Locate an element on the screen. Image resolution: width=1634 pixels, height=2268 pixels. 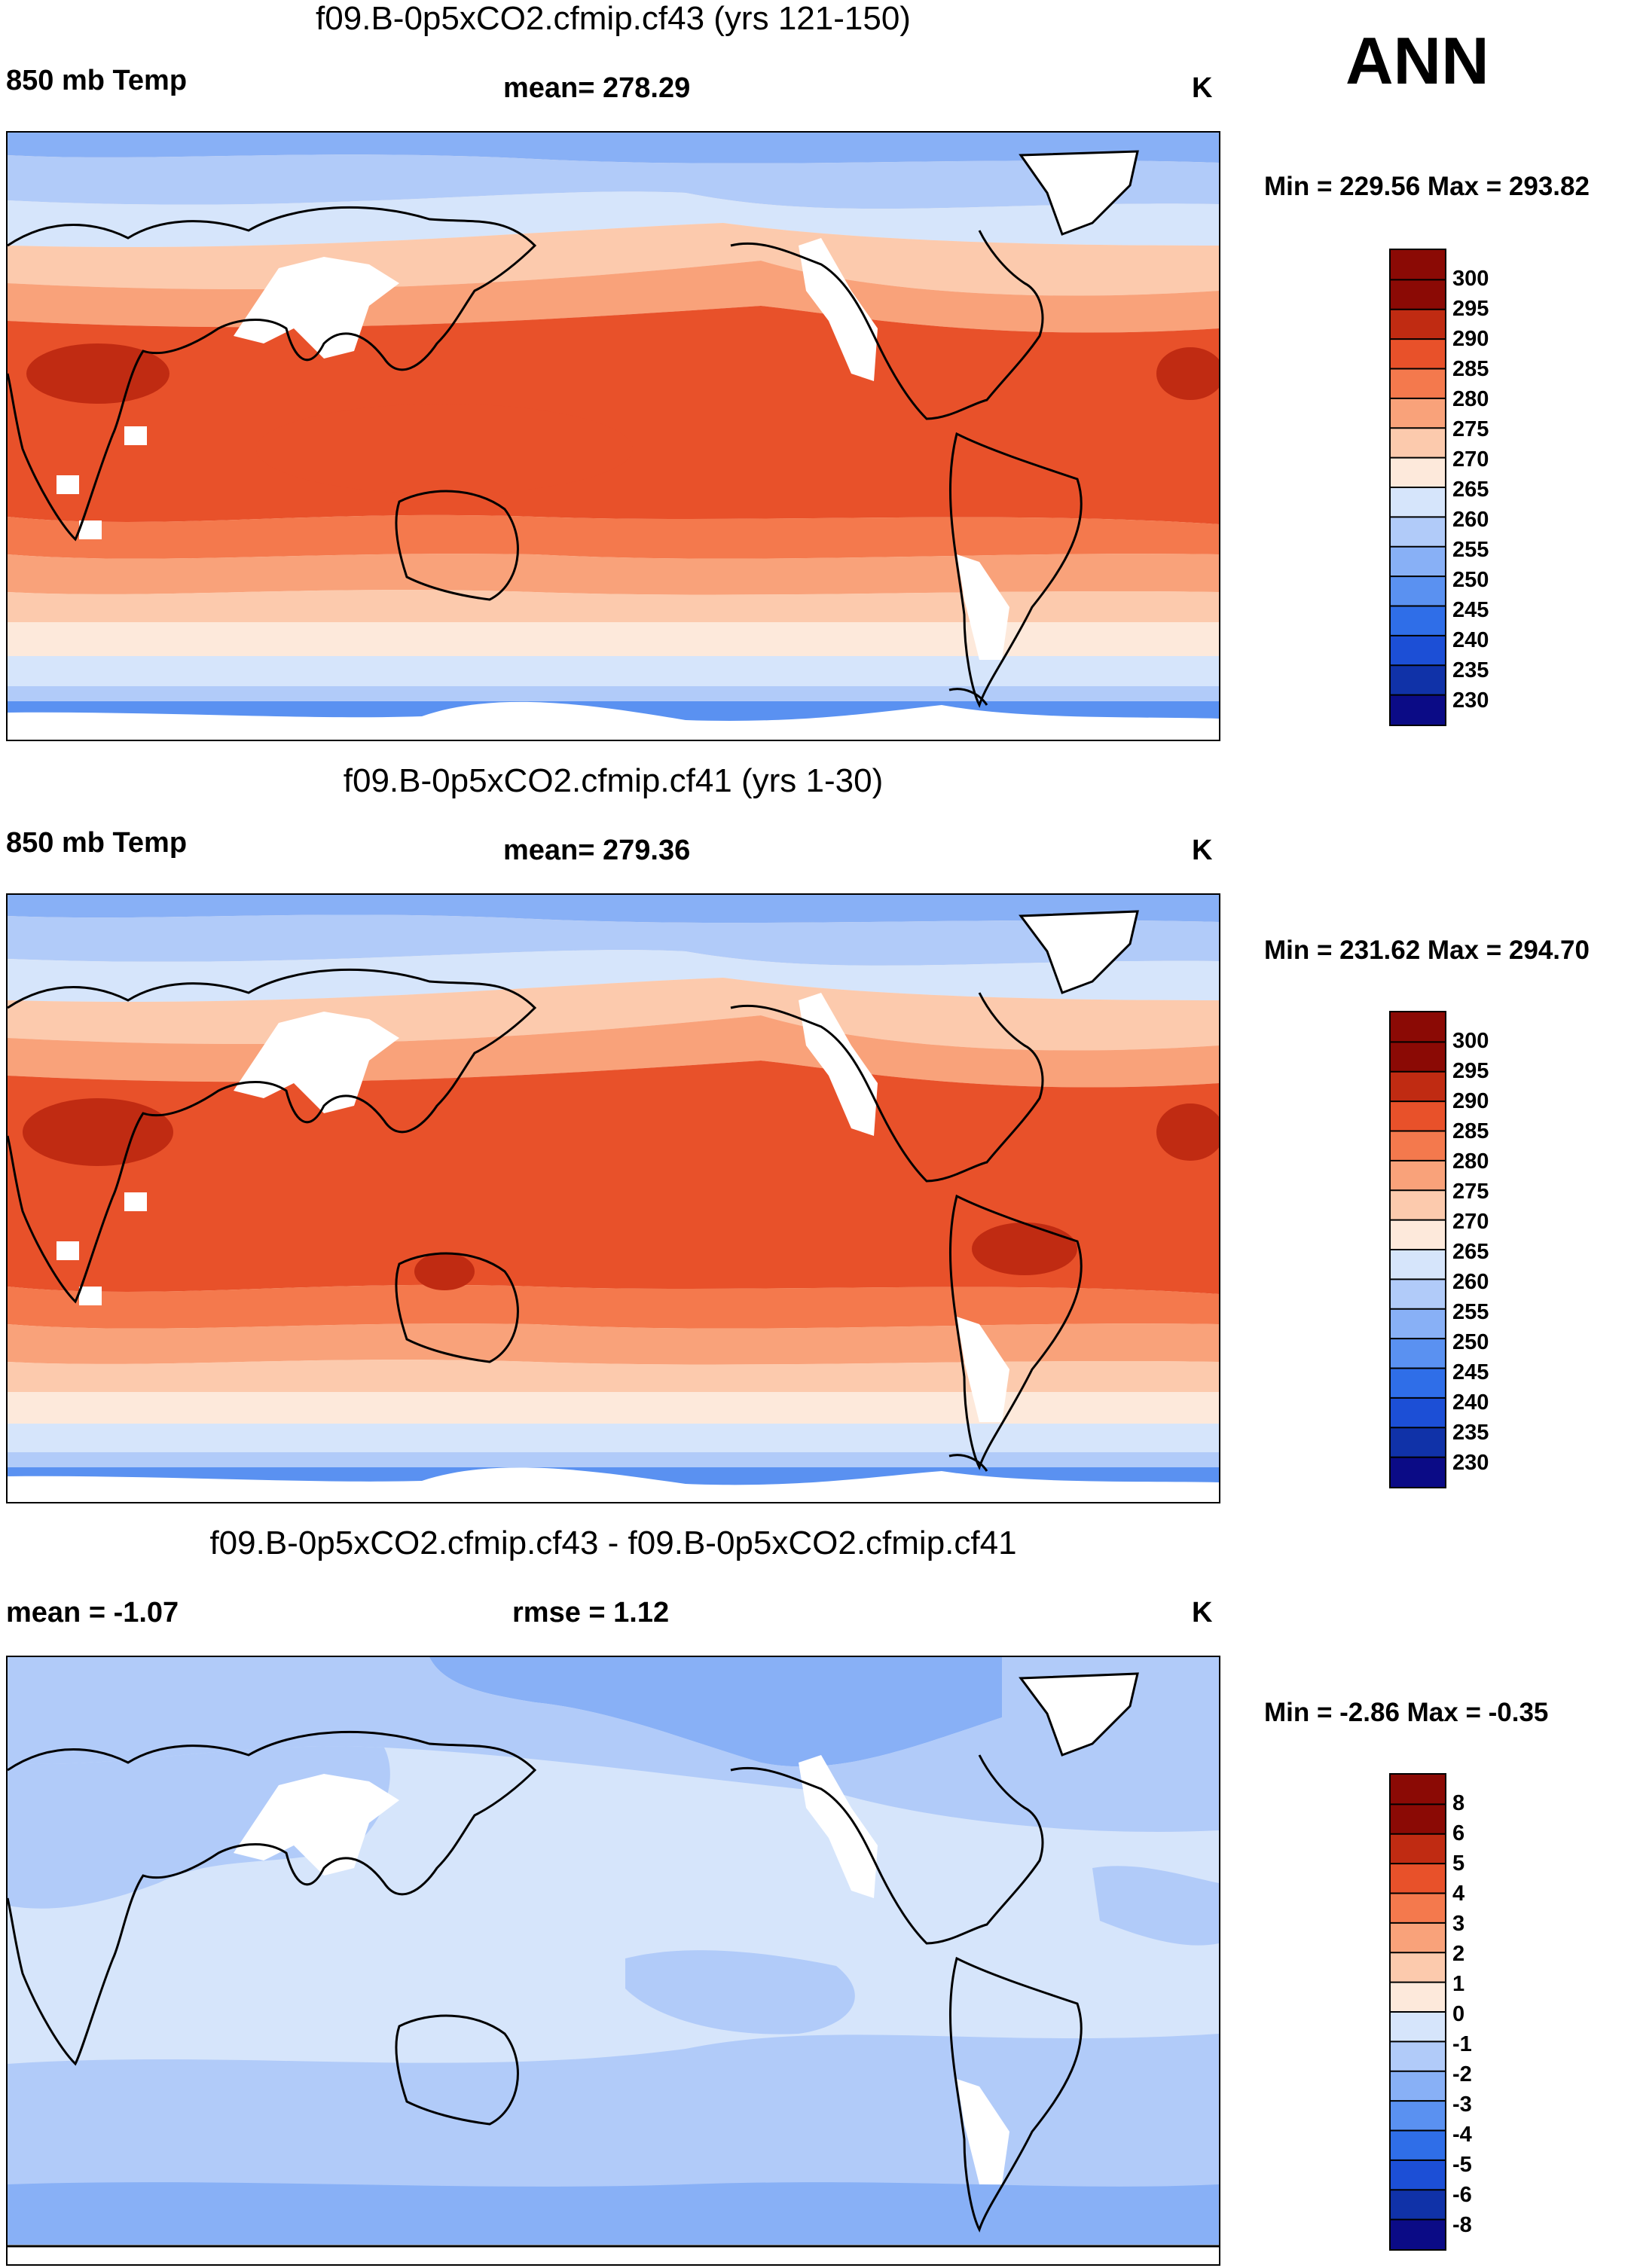
panel-2-colorbar-tick: 240 is located at coordinates (1470, 1402).